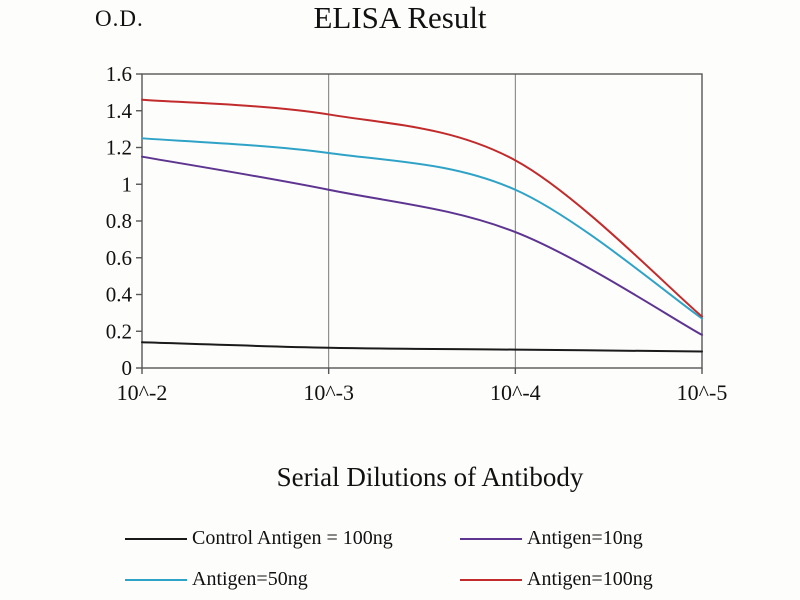 The width and height of the screenshot is (800, 600). I want to click on legend-item: Antigen=100ng, so click(556, 579).